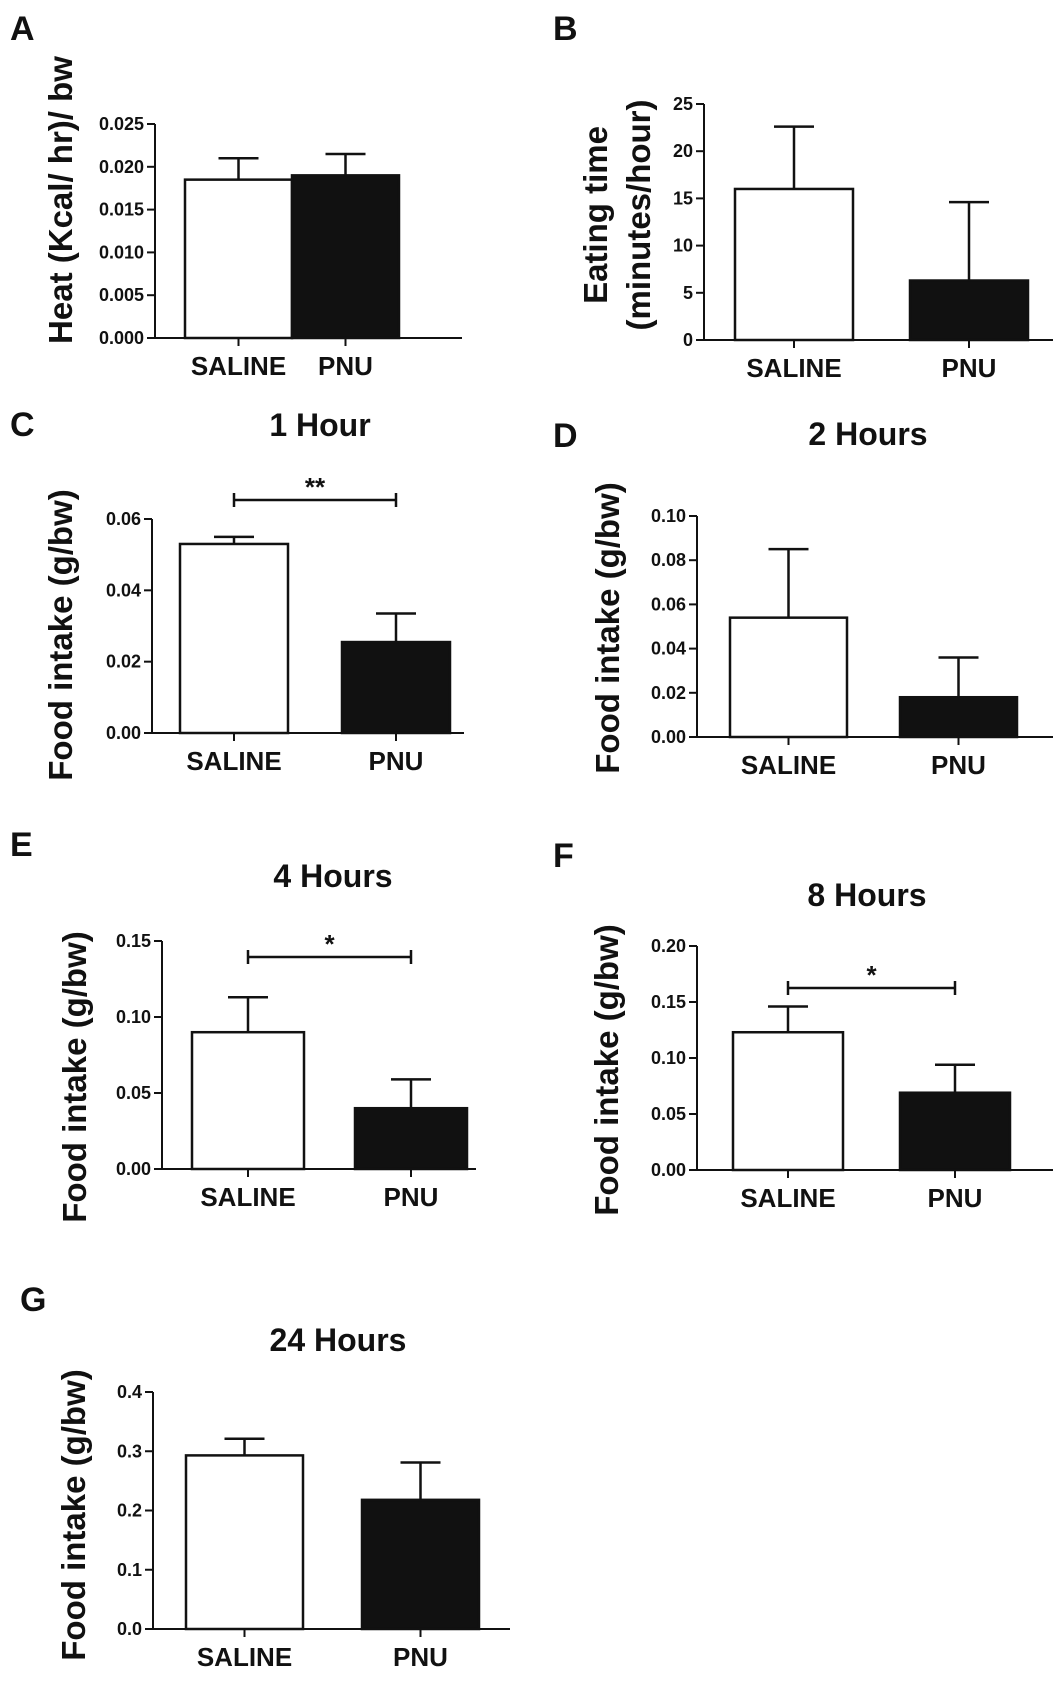  I want to click on panel-title: 8 Hours, so click(866, 895).